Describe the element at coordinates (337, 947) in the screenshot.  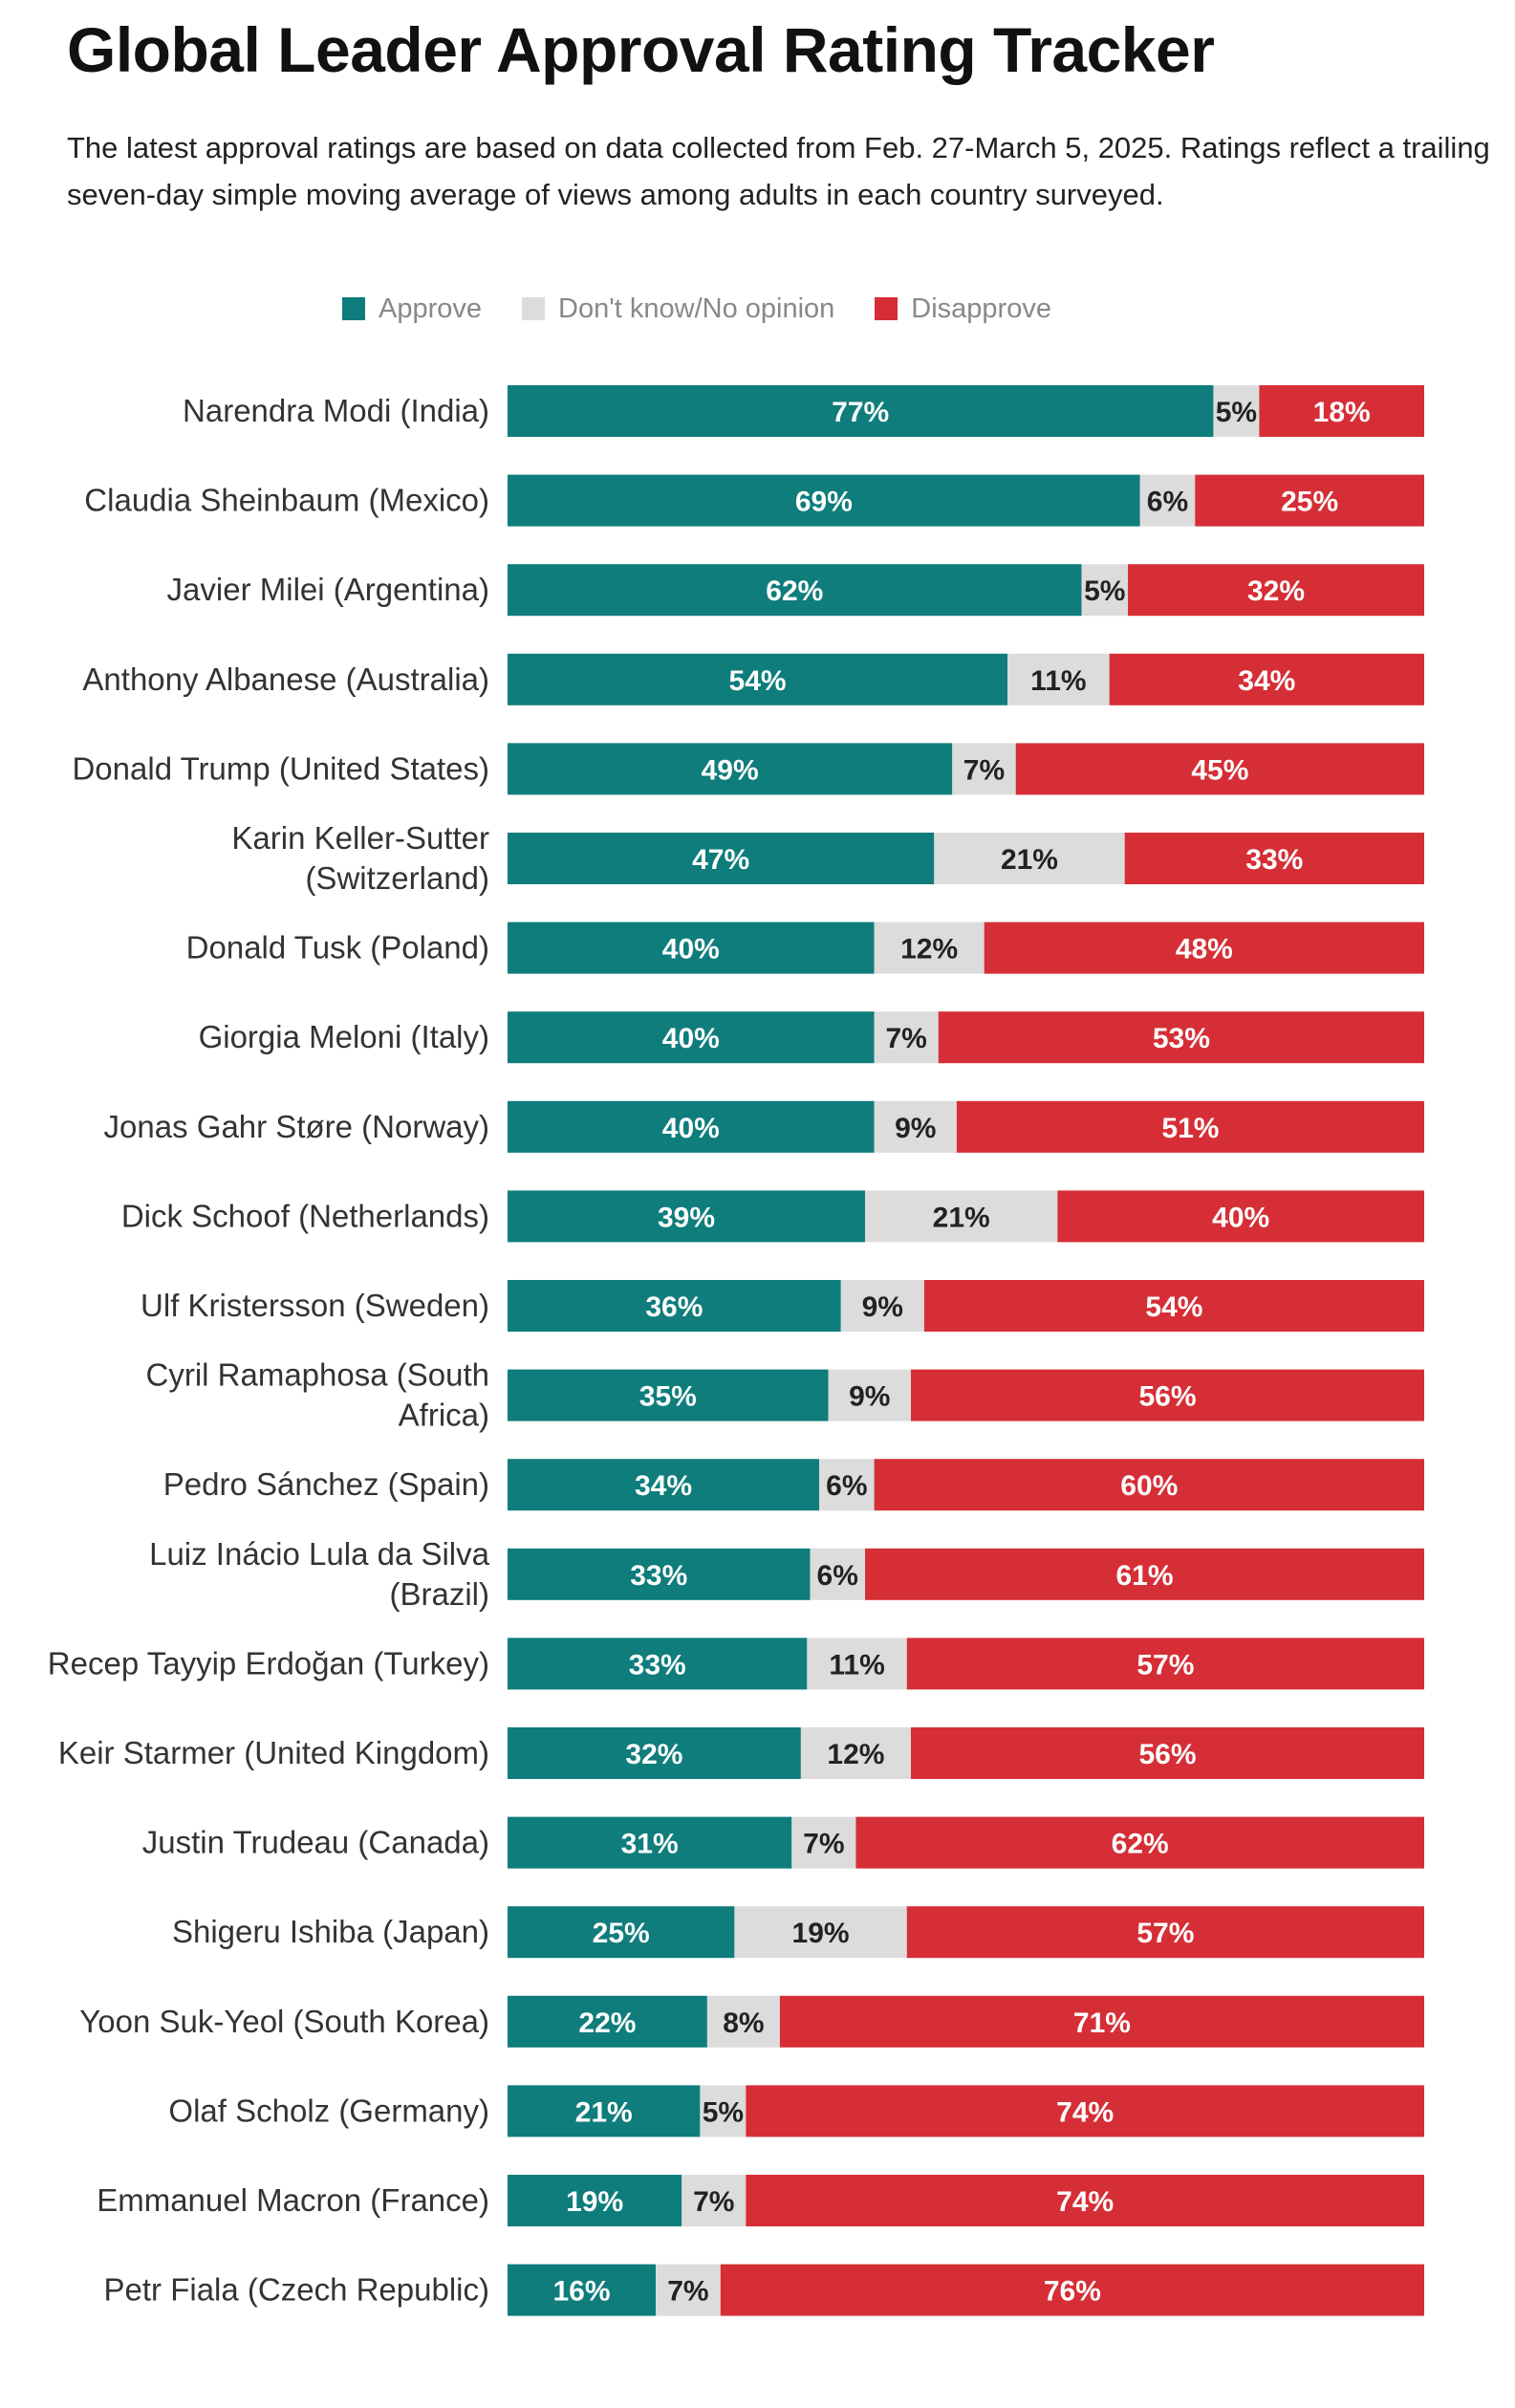
I see `row-label-line: Donald Tusk (Poland)` at that location.